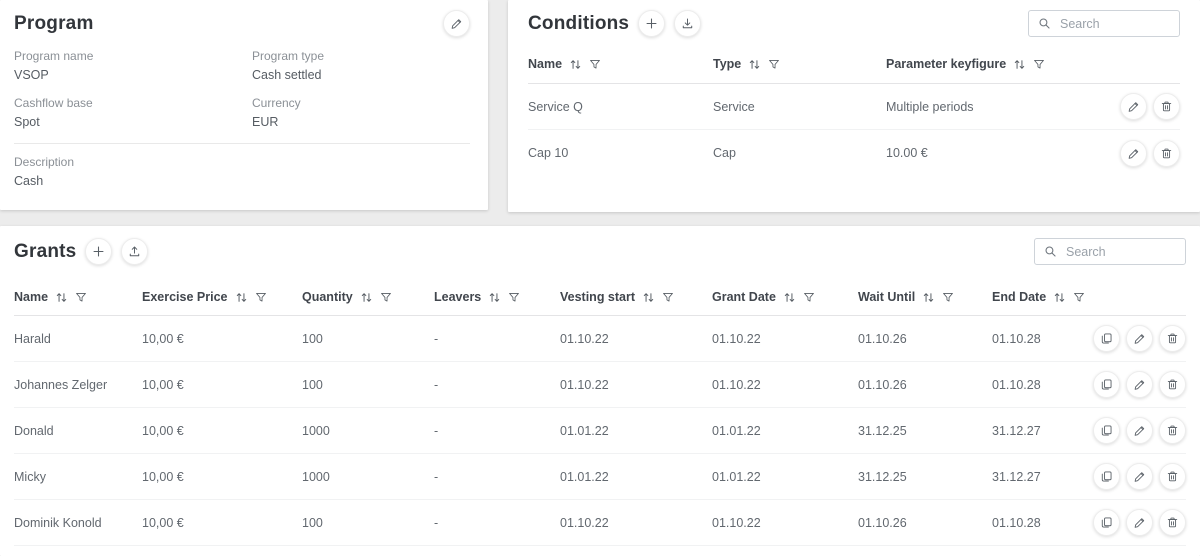 Image resolution: width=1200 pixels, height=556 pixels. I want to click on field-currency: Currency EUR, so click(361, 112).